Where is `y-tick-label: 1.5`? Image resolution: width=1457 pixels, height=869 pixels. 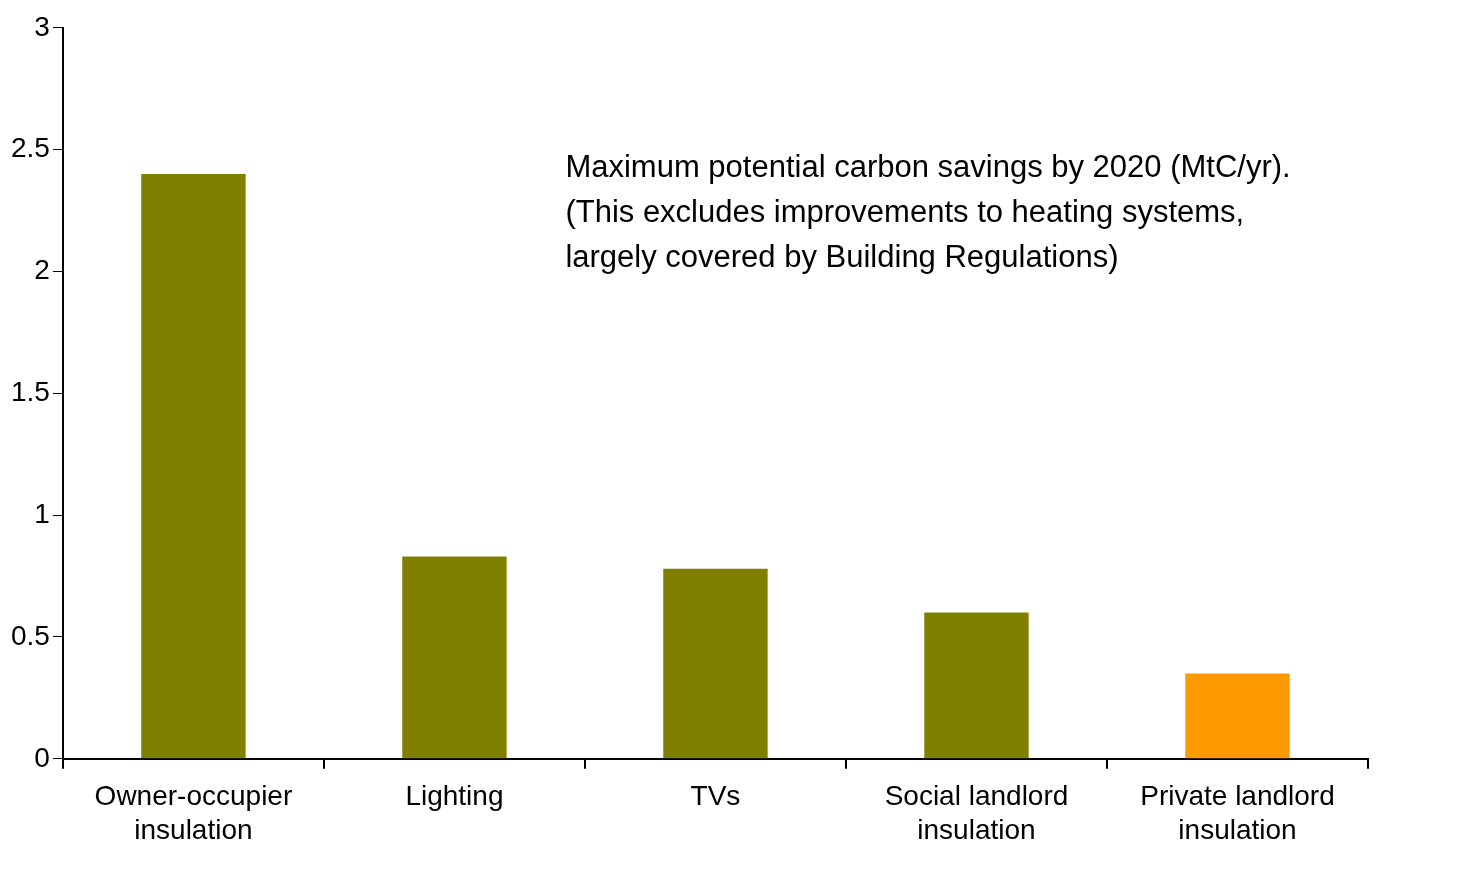 y-tick-label: 1.5 is located at coordinates (30, 392).